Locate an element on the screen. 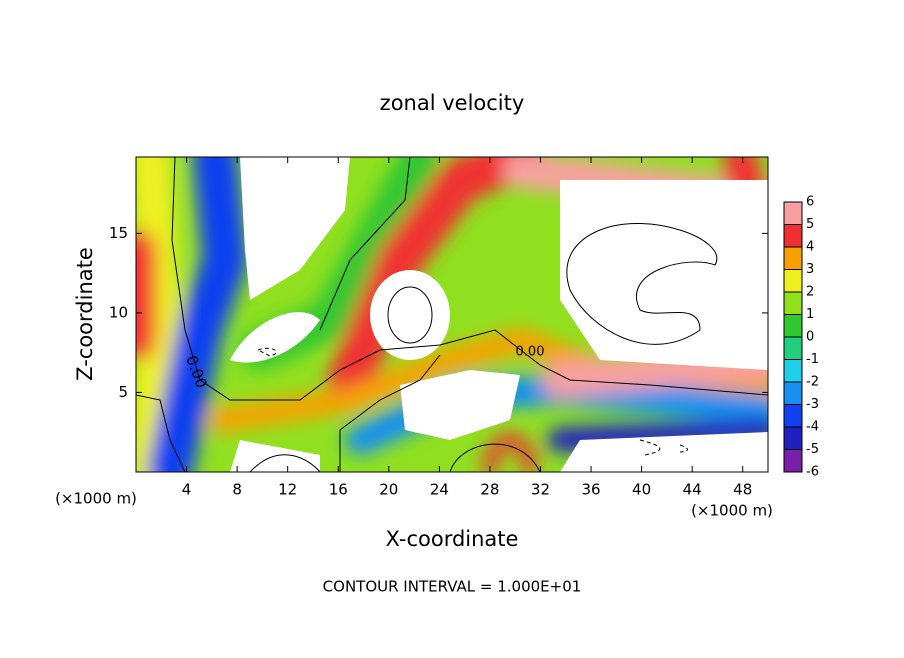 The width and height of the screenshot is (904, 658). x-tick-label: 48 is located at coordinates (742, 490).